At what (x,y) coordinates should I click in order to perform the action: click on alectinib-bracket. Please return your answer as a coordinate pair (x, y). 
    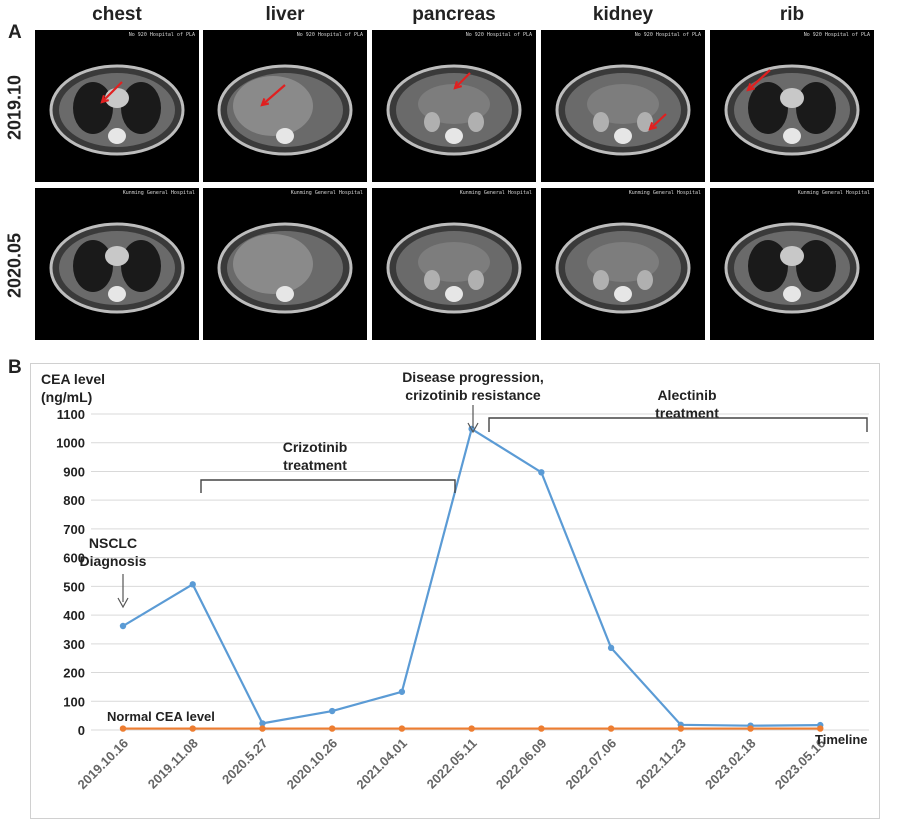
    Looking at the image, I should click on (678, 424).